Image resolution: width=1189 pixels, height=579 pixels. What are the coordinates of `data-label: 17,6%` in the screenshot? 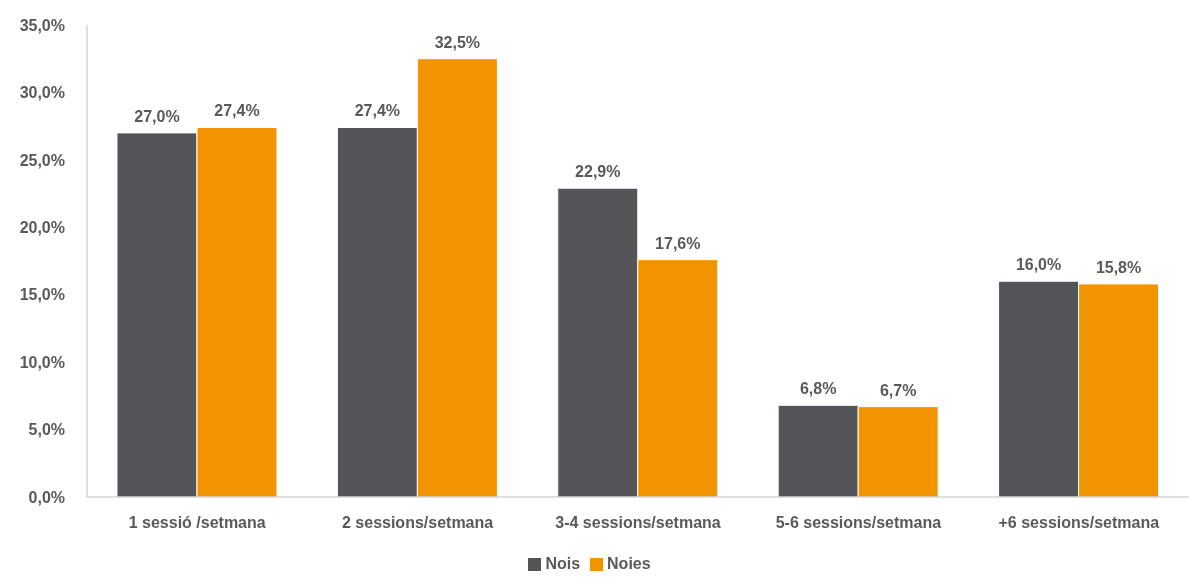 It's located at (678, 243).